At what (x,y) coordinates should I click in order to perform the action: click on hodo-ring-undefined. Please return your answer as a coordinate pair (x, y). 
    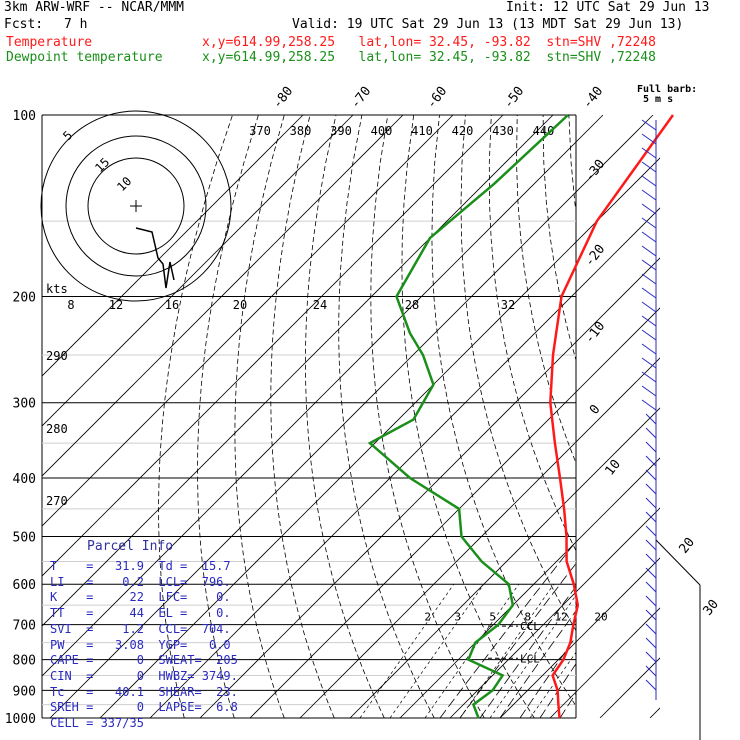
    Looking at the image, I should click on (136, 206).